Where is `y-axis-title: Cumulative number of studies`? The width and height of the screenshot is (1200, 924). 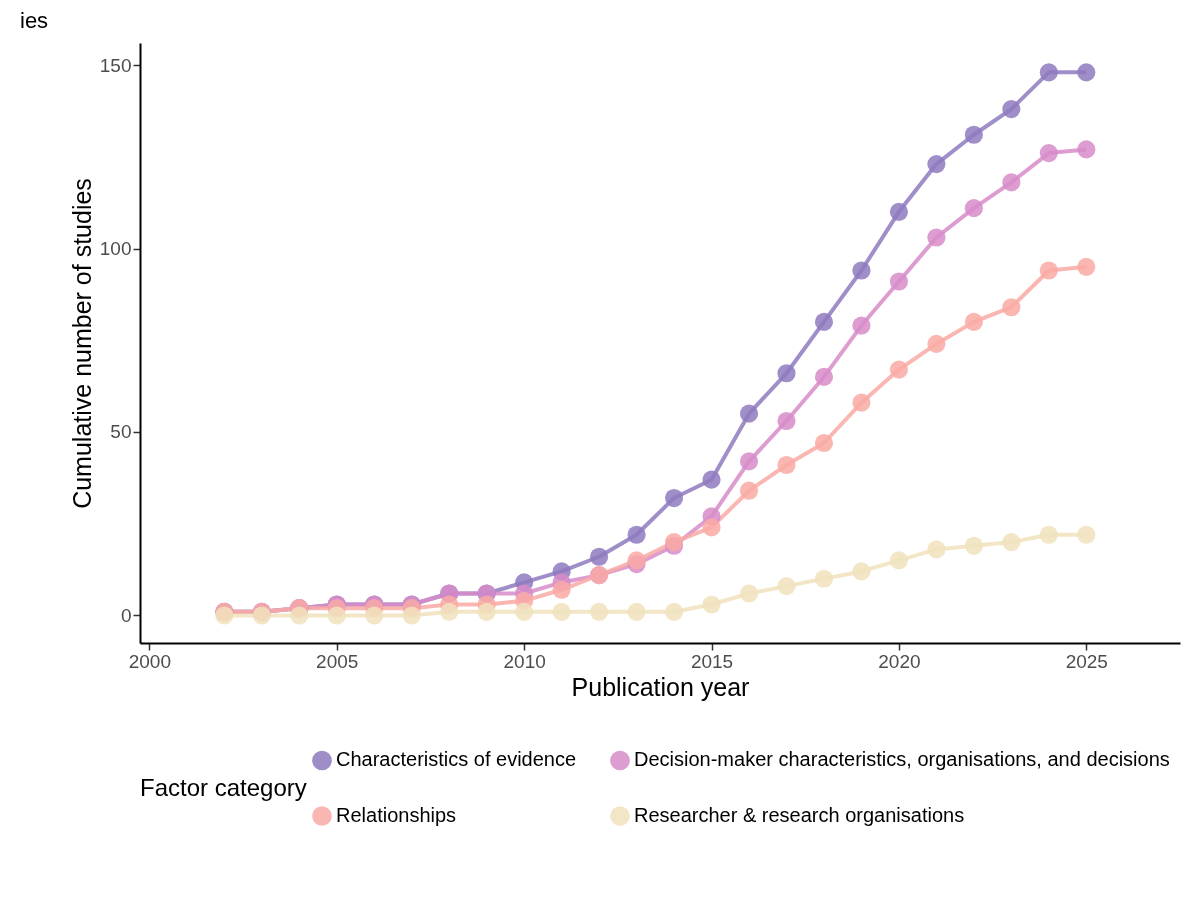
y-axis-title: Cumulative number of studies is located at coordinates (81, 343).